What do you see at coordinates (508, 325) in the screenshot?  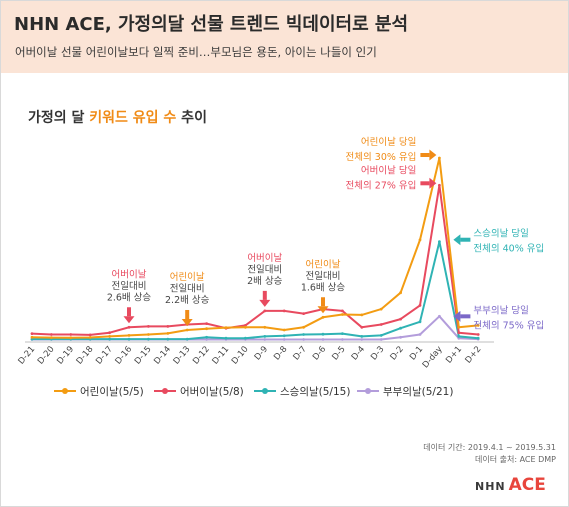 I see `callout-text: 전체의 75% 유입` at bounding box center [508, 325].